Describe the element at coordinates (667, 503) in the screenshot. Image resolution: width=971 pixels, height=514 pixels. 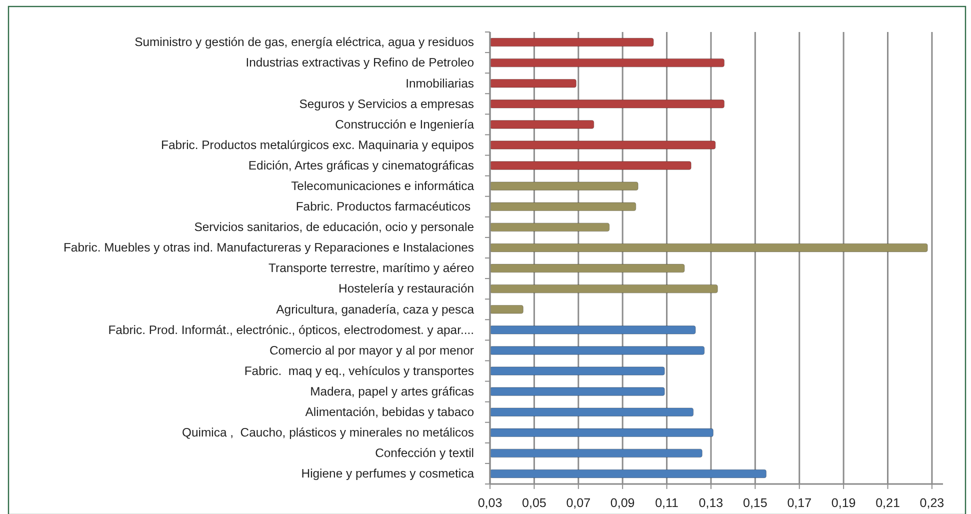
I see `x-tick-label: 0,11` at that location.